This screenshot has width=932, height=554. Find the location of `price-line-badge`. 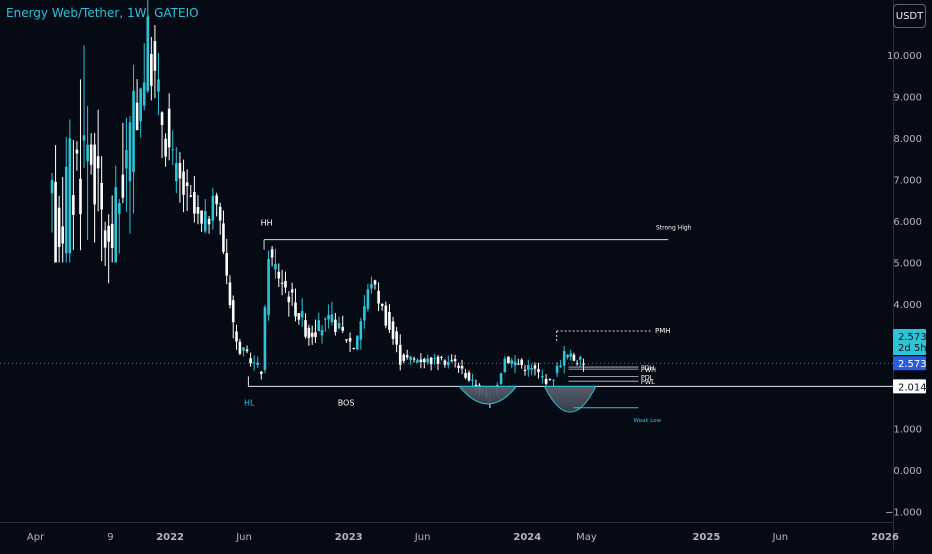

price-line-badge is located at coordinates (909, 363).